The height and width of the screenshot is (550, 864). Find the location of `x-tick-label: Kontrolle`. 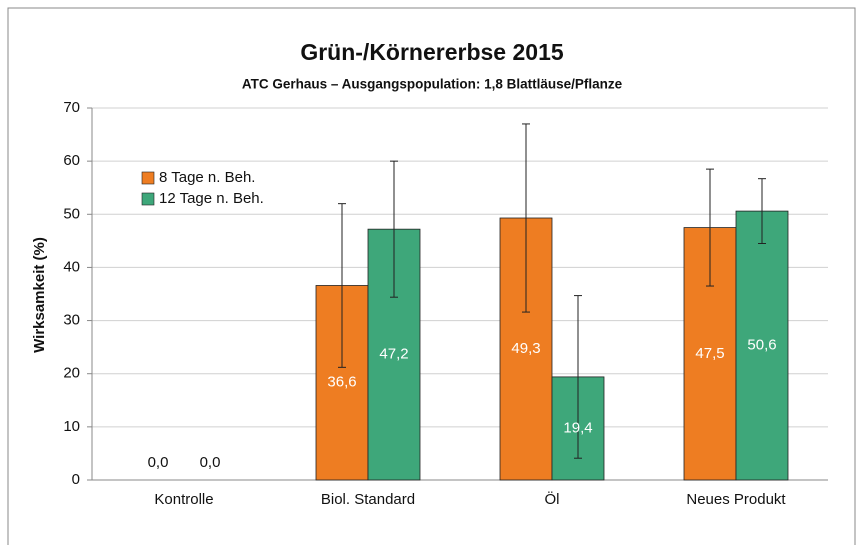

x-tick-label: Kontrolle is located at coordinates (183, 499).